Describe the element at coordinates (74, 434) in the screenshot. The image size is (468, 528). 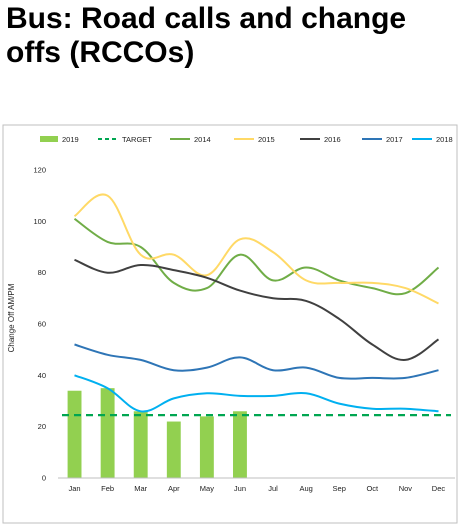
I see `bar-2019-jan` at that location.